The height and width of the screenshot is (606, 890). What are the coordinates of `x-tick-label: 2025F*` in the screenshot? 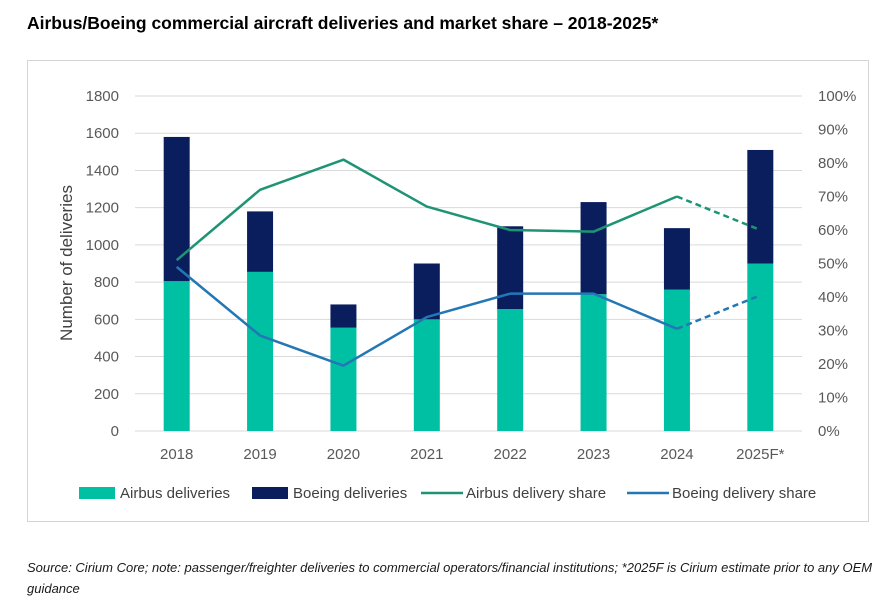 It's located at (760, 454).